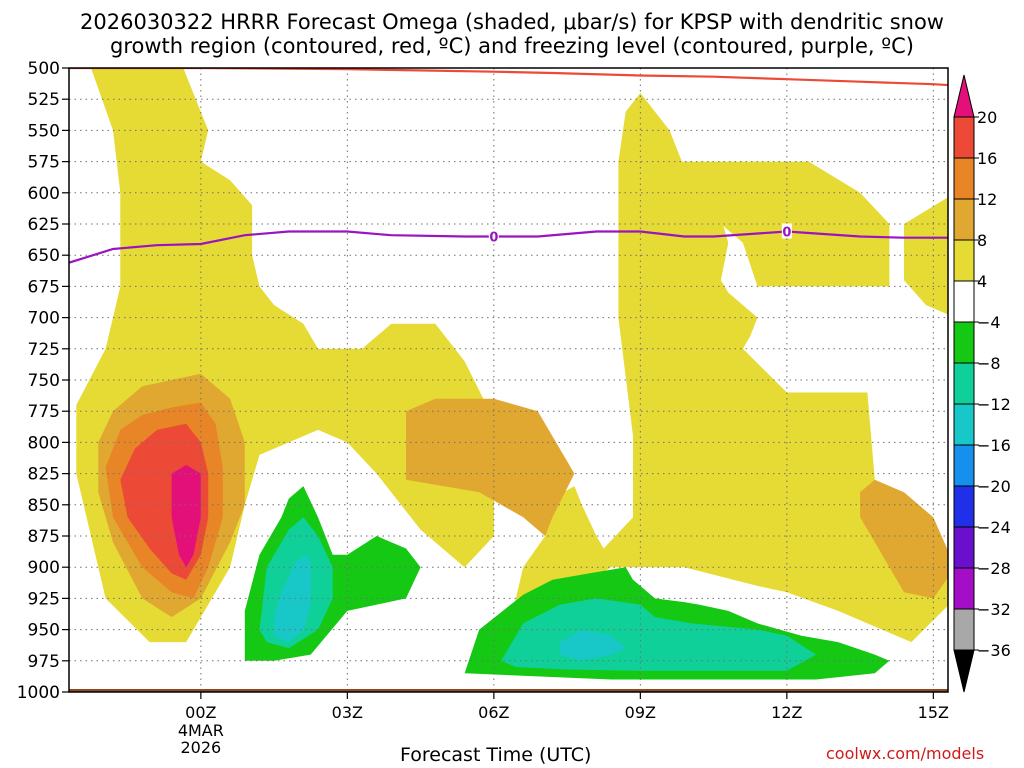  Describe the element at coordinates (44, 131) in the screenshot. I see `y-tick-label: 550` at that location.